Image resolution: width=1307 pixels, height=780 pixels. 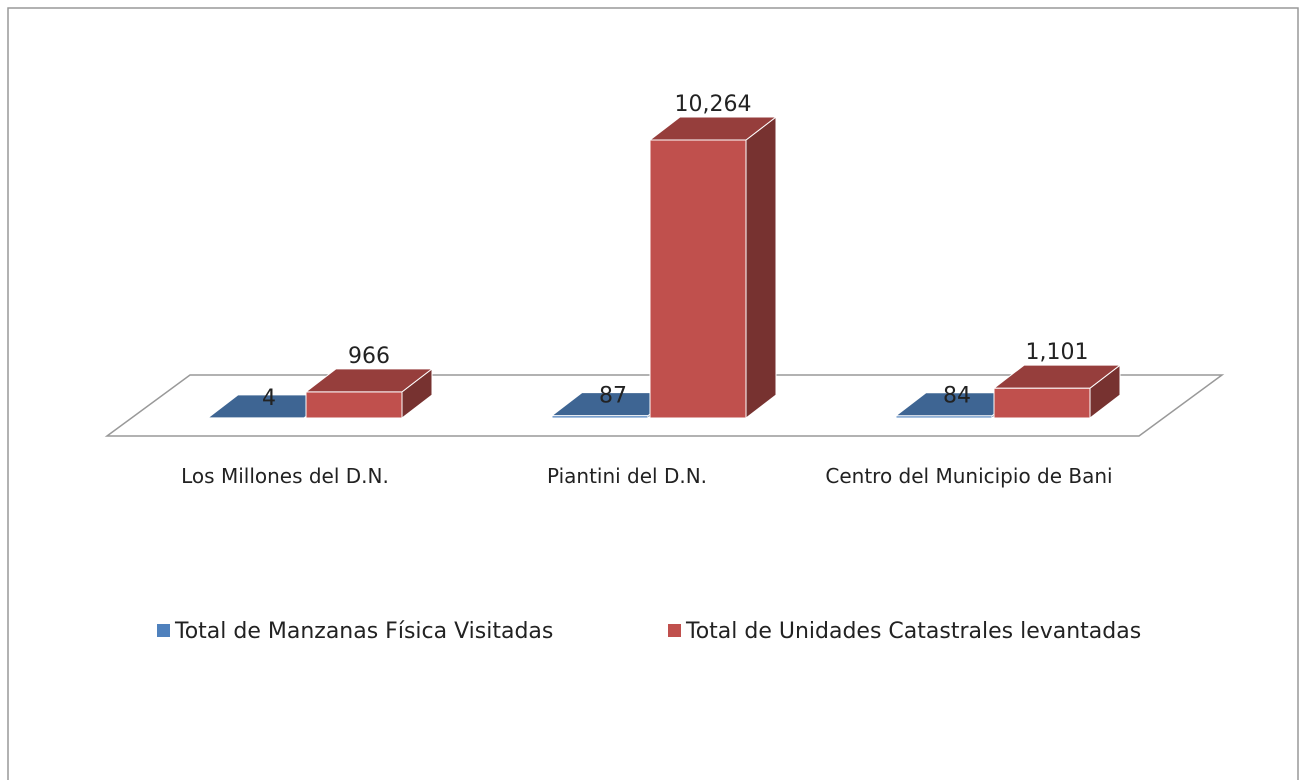 What do you see at coordinates (363, 631) in the screenshot?
I see `legend-label: Total de Manzanas Física Visitadas` at bounding box center [363, 631].